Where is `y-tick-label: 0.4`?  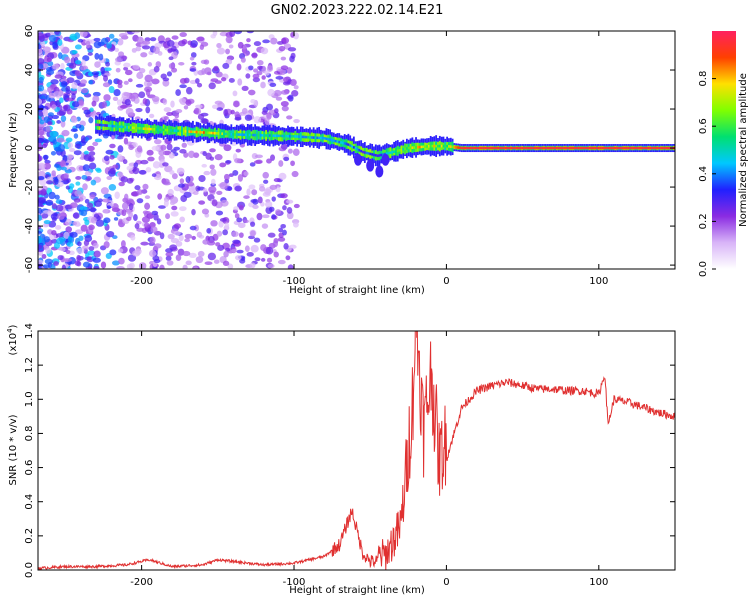
y-tick-label: 0.4 is located at coordinates (29, 502).